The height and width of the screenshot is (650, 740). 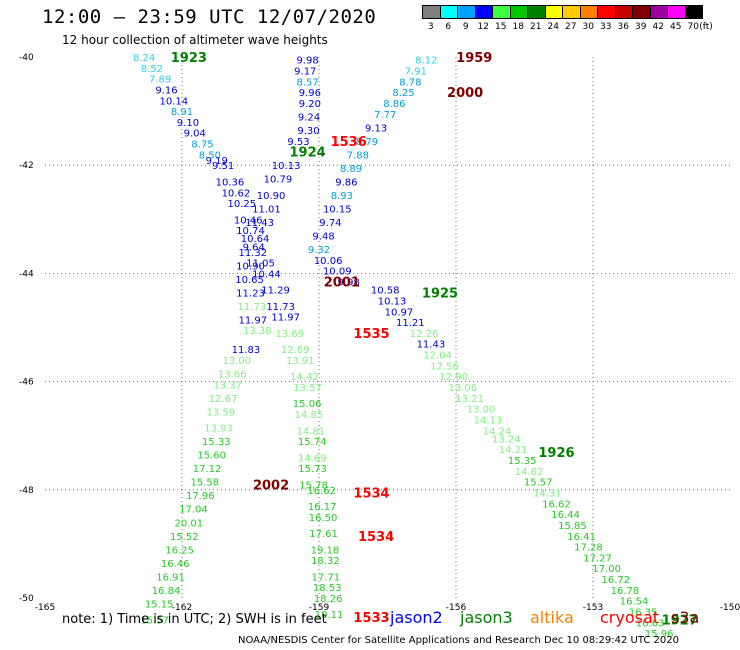 I want to click on wave-height-point: 9.53, so click(x=298, y=142).